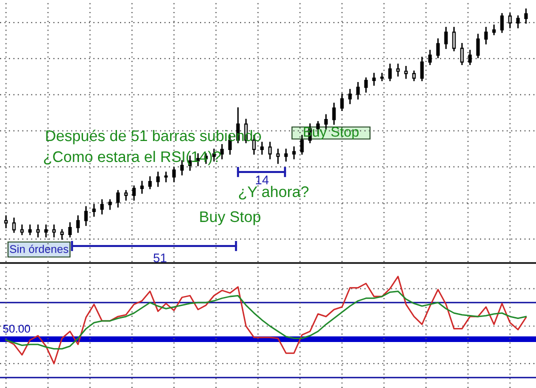 The width and height of the screenshot is (536, 388). Describe the element at coordinates (16, 328) in the screenshot. I see `annotation: 50.00` at that location.